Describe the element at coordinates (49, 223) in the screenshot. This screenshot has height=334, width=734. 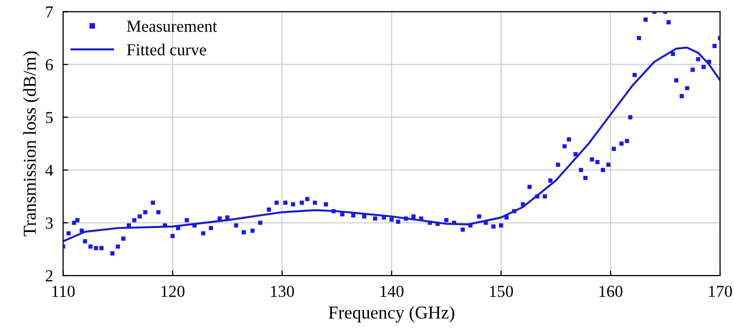
I see `y-tick-label: 3` at that location.